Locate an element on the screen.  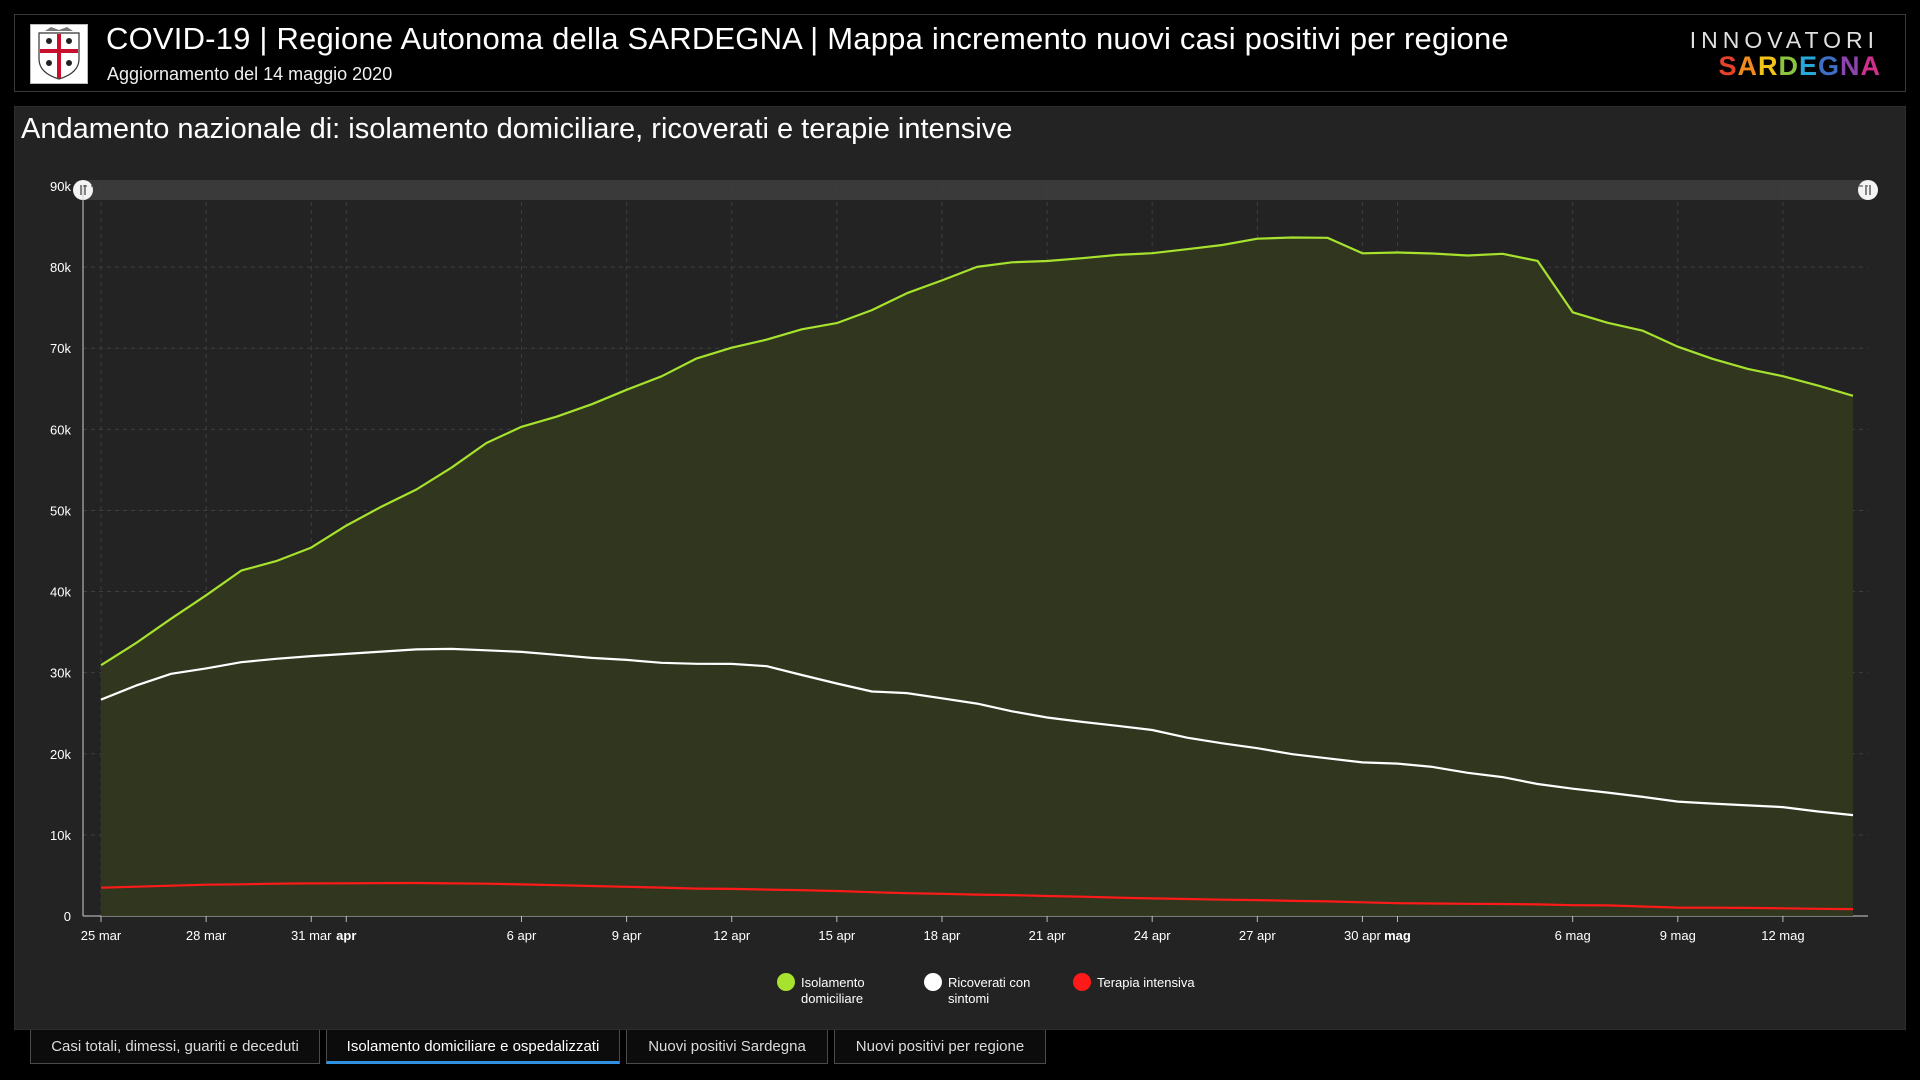
brand-letter: E is located at coordinates (1808, 66).